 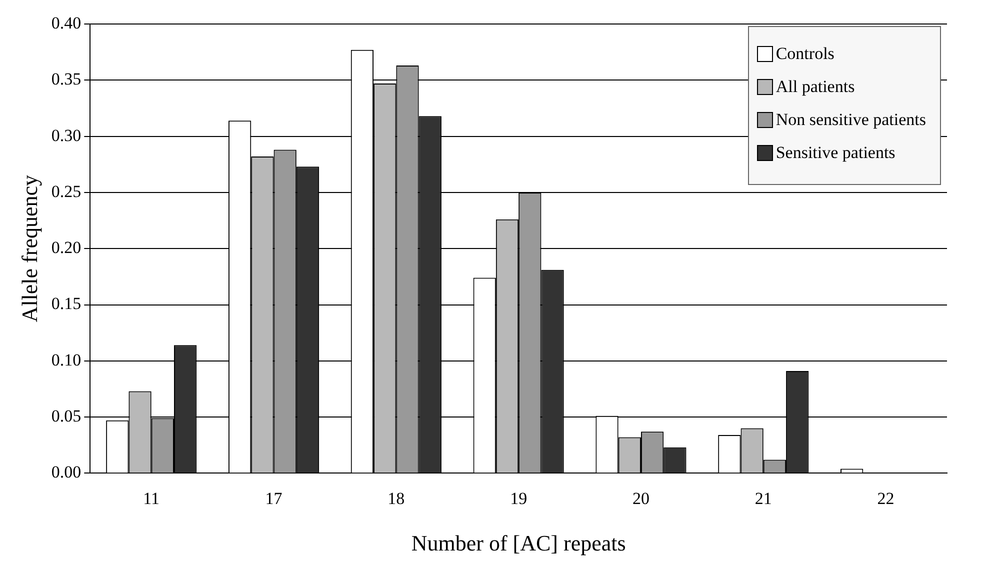 I want to click on legend-label: Non sensitive patients, so click(x=851, y=120).